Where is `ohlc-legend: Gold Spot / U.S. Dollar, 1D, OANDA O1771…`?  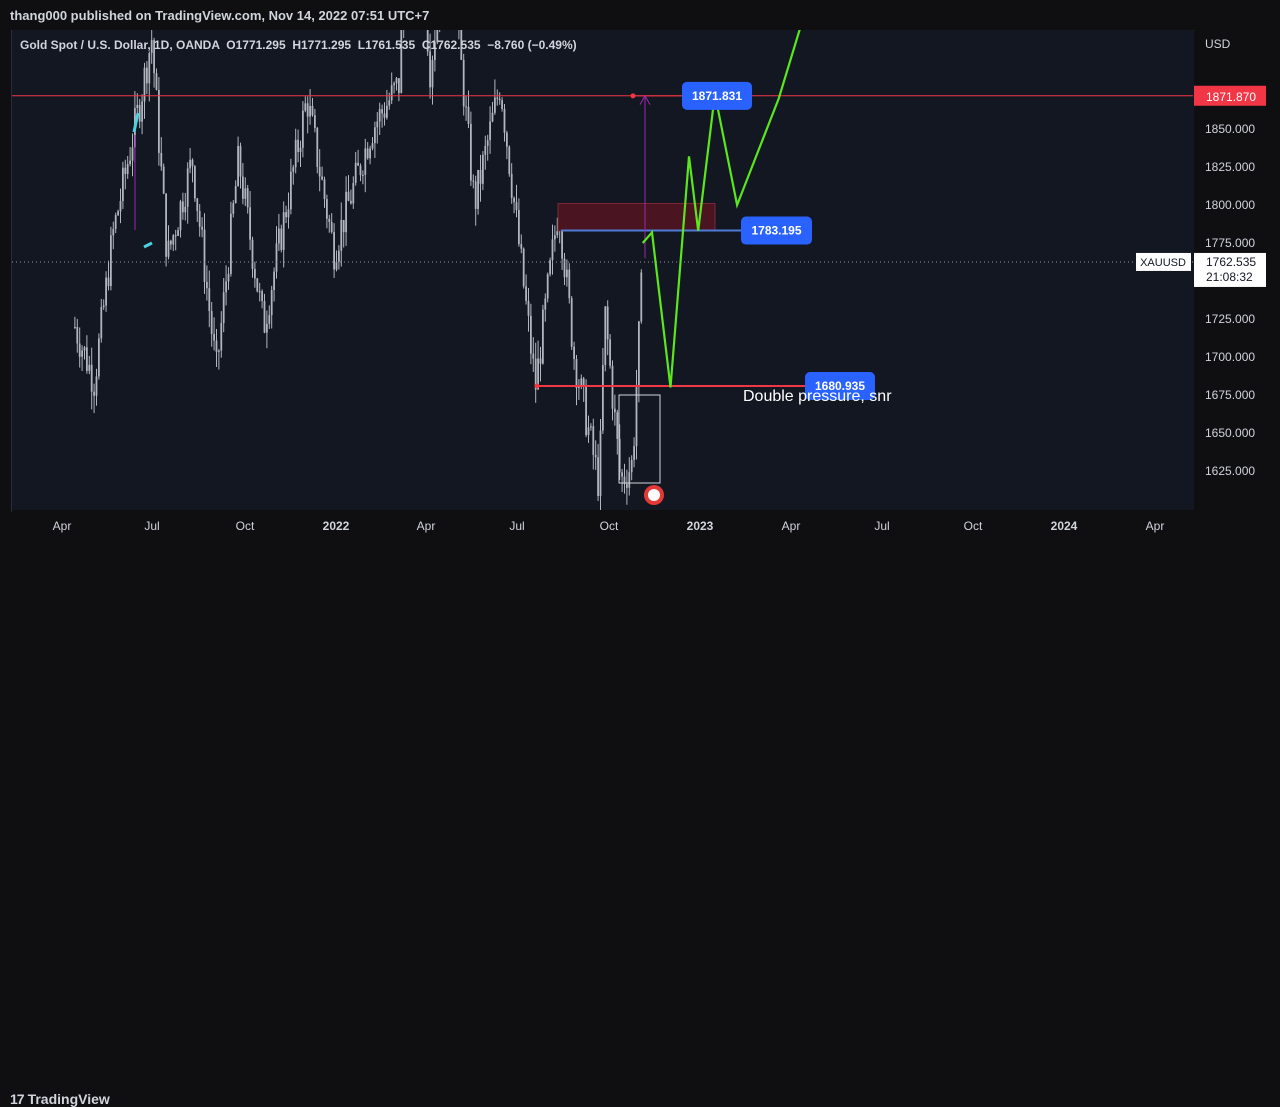
ohlc-legend: Gold Spot / U.S. Dollar, 1D, OANDA O1771… is located at coordinates (298, 45).